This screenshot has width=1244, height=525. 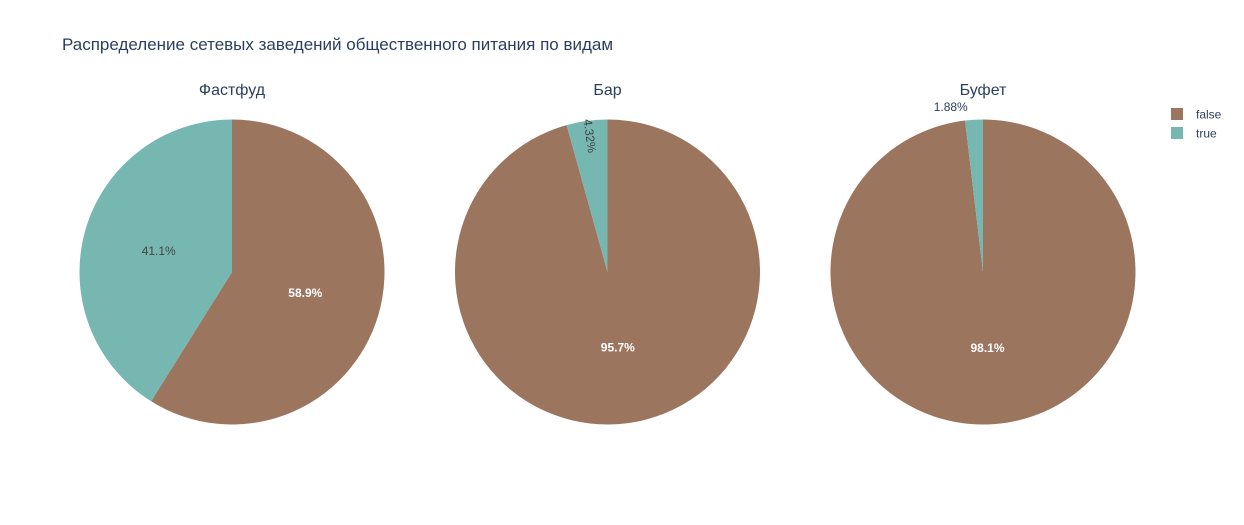 What do you see at coordinates (618, 348) in the screenshot?
I see `slice-label-false: 95.7%` at bounding box center [618, 348].